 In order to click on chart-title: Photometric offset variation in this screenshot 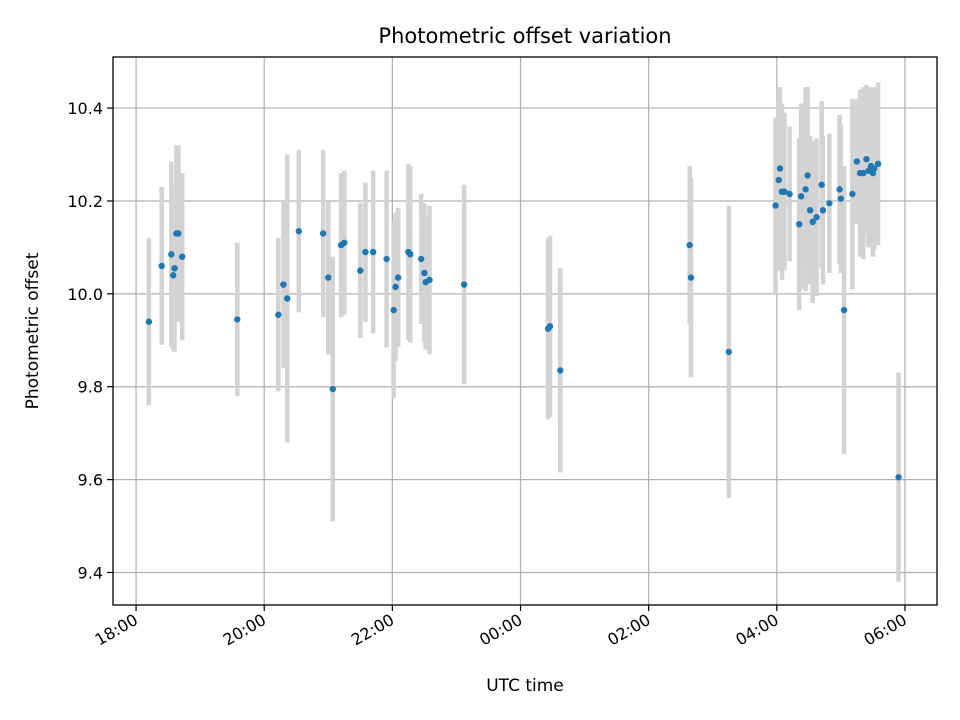, I will do `click(524, 36)`.